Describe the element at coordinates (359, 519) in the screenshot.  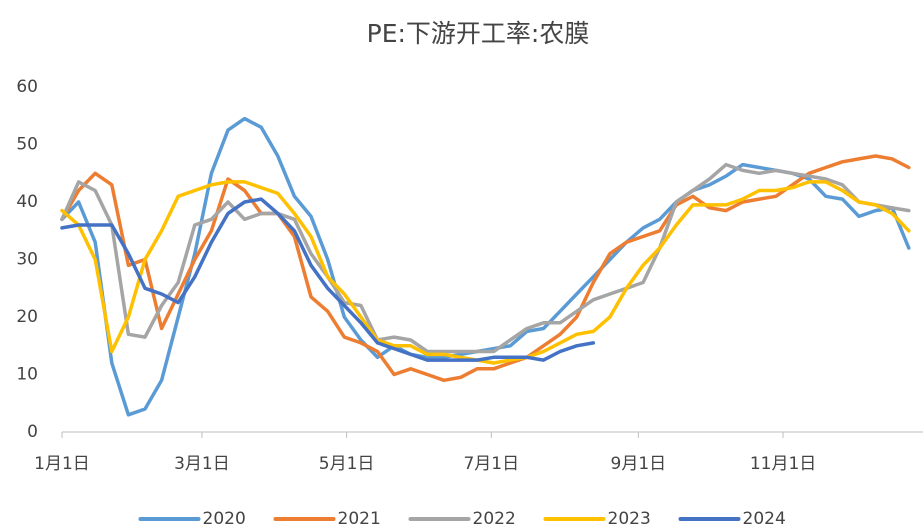
I see `legend-label: 2021` at that location.